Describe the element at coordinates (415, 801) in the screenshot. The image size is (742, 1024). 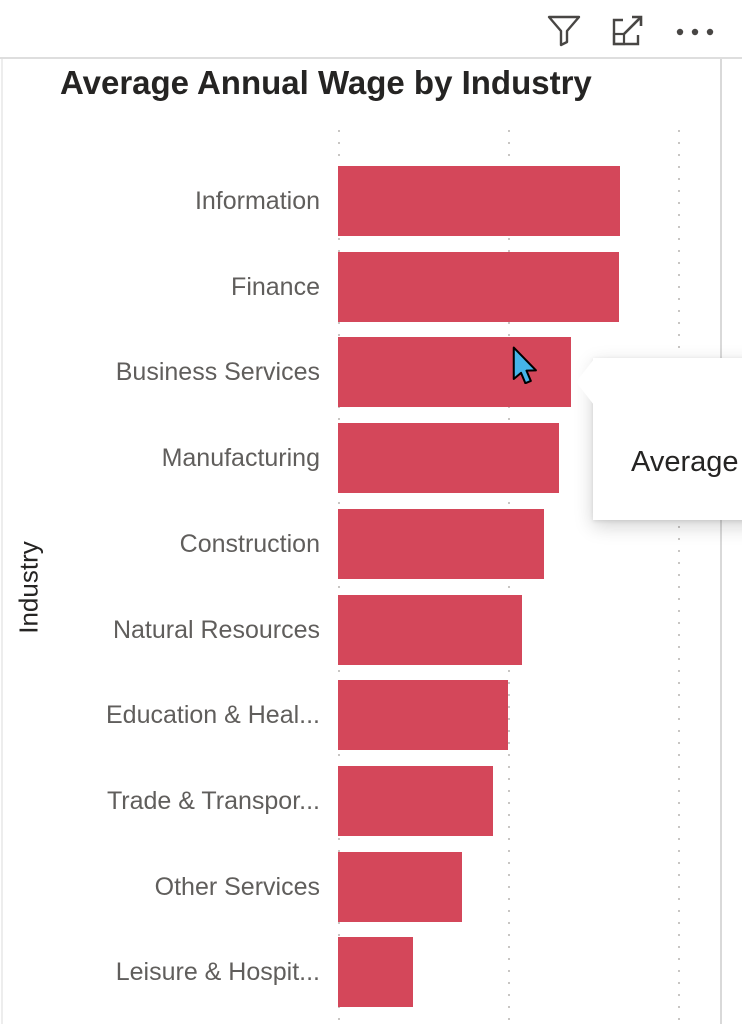
I see `bar-trade-transpor` at that location.